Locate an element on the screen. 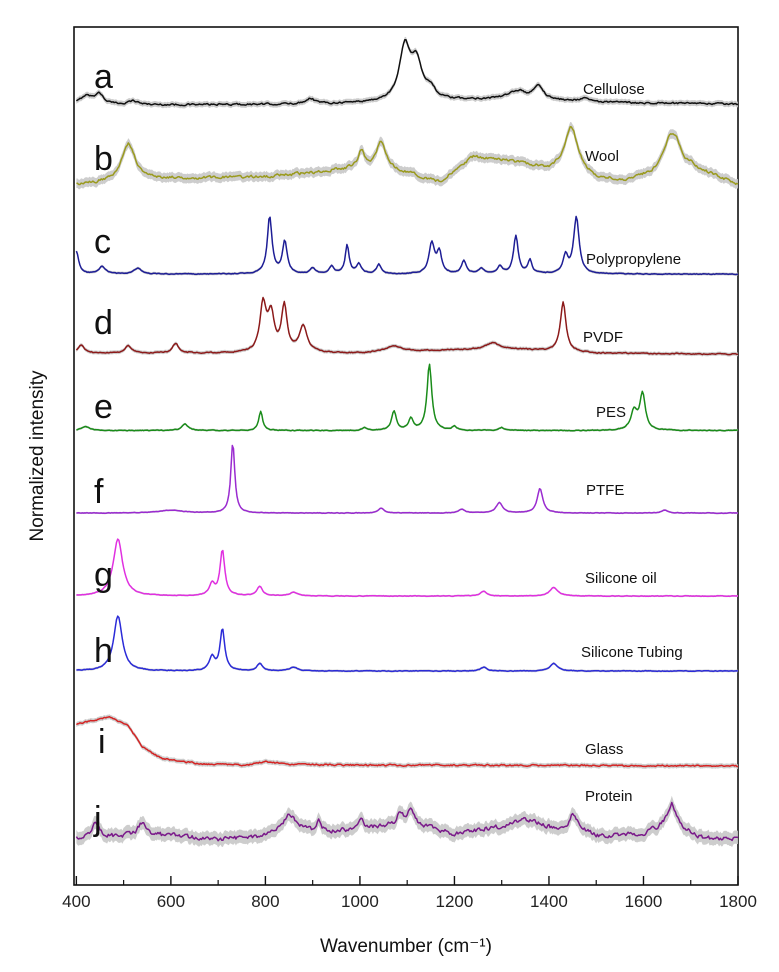 This screenshot has width=779, height=972. panel-letter: i is located at coordinates (102, 742).